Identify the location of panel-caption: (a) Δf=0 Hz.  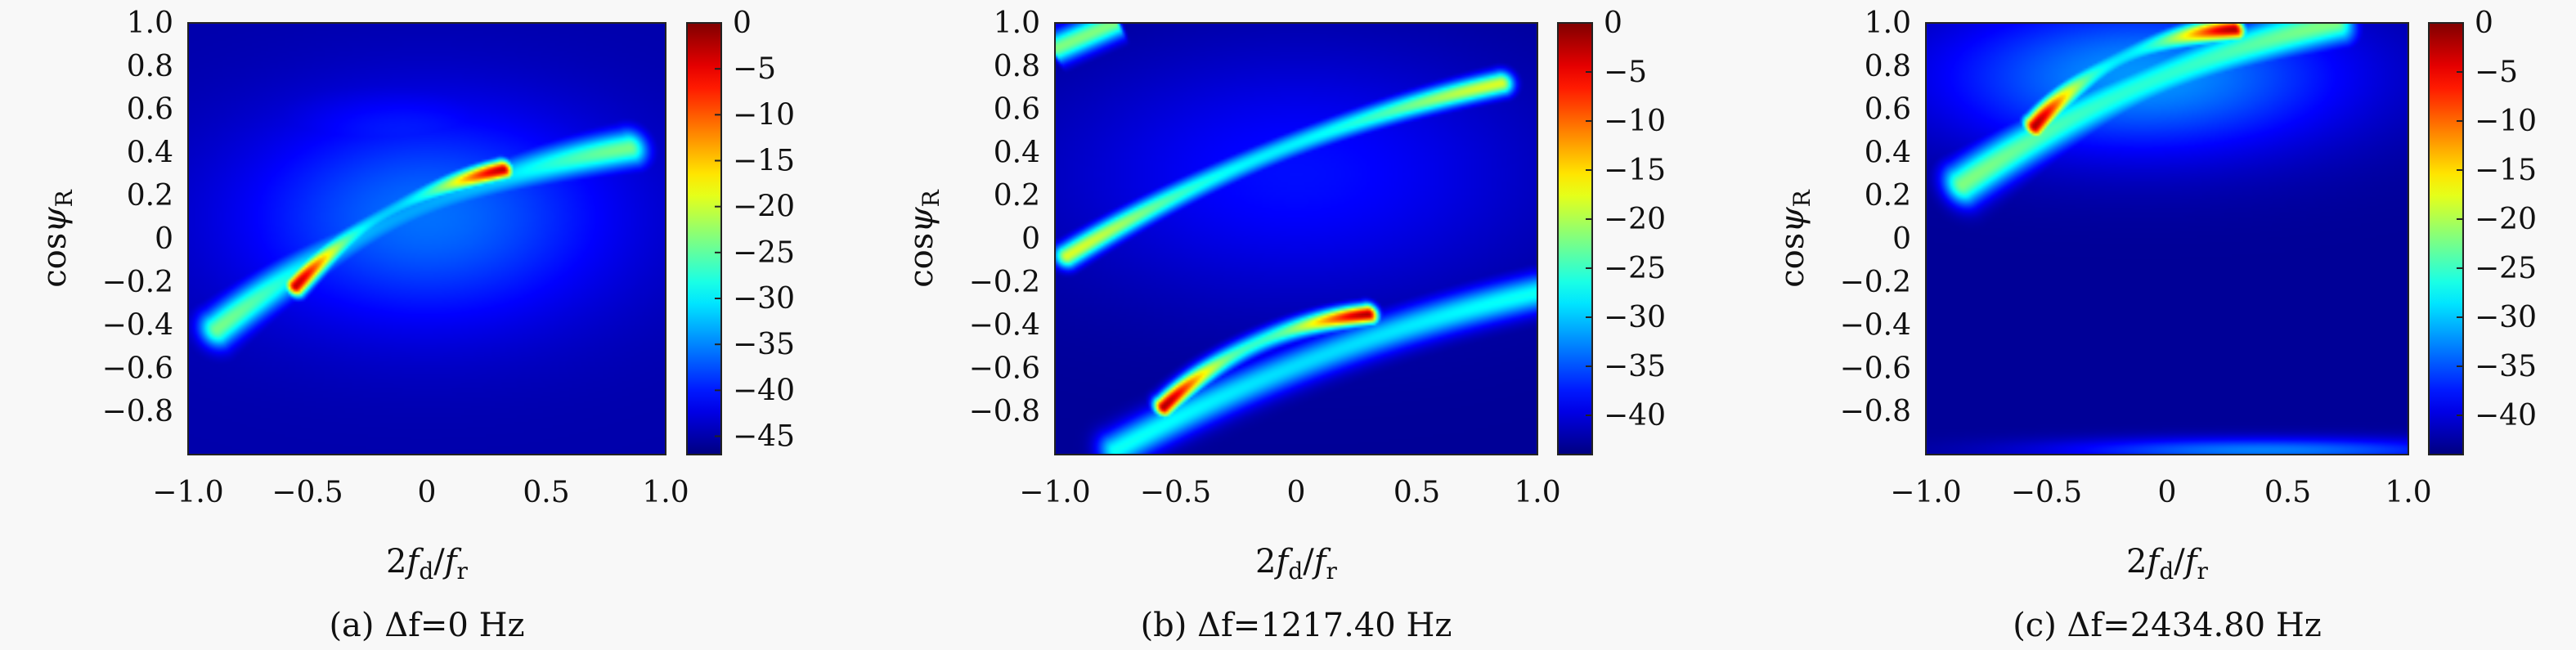
(426, 626).